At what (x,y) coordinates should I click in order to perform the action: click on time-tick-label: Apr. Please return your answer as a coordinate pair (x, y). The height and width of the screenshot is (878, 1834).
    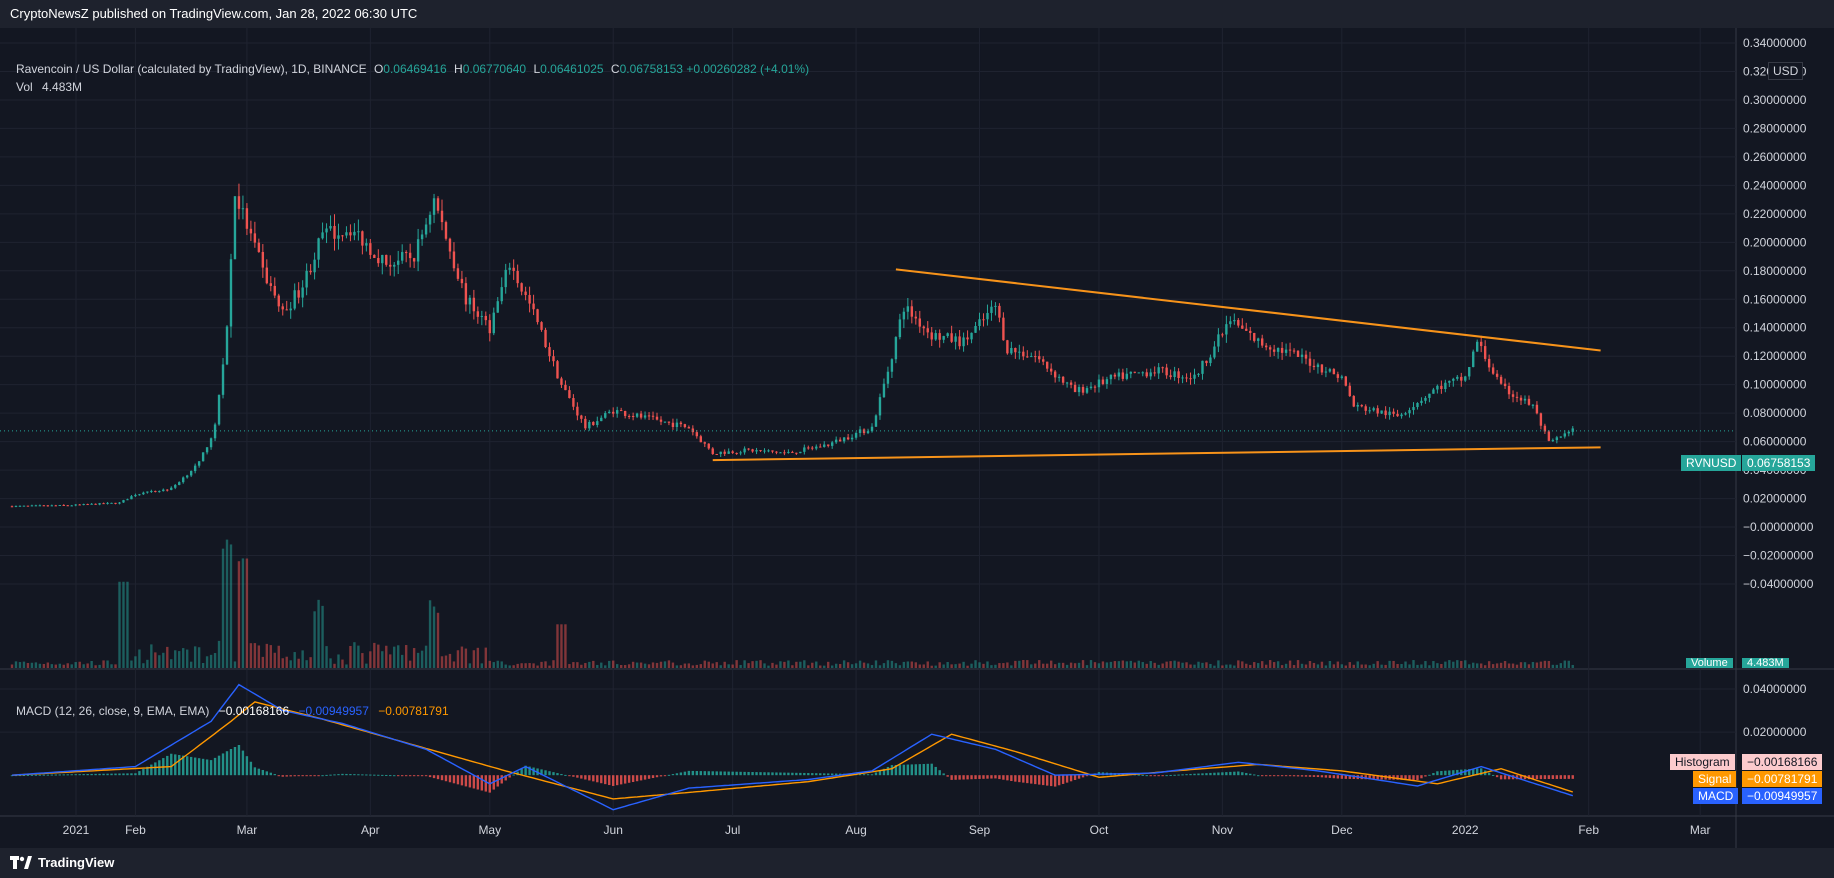
    Looking at the image, I should click on (370, 830).